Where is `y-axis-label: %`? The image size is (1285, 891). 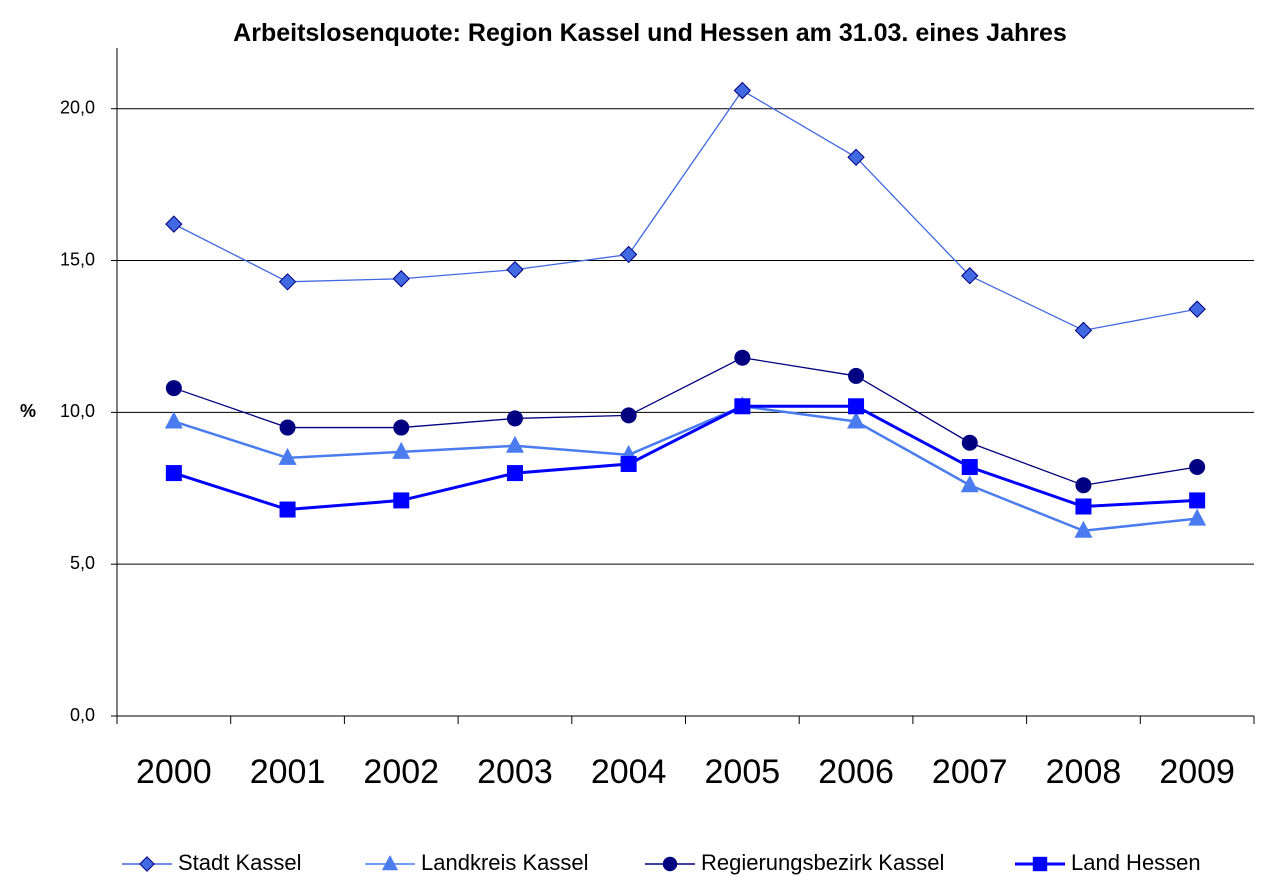
y-axis-label: % is located at coordinates (28, 411).